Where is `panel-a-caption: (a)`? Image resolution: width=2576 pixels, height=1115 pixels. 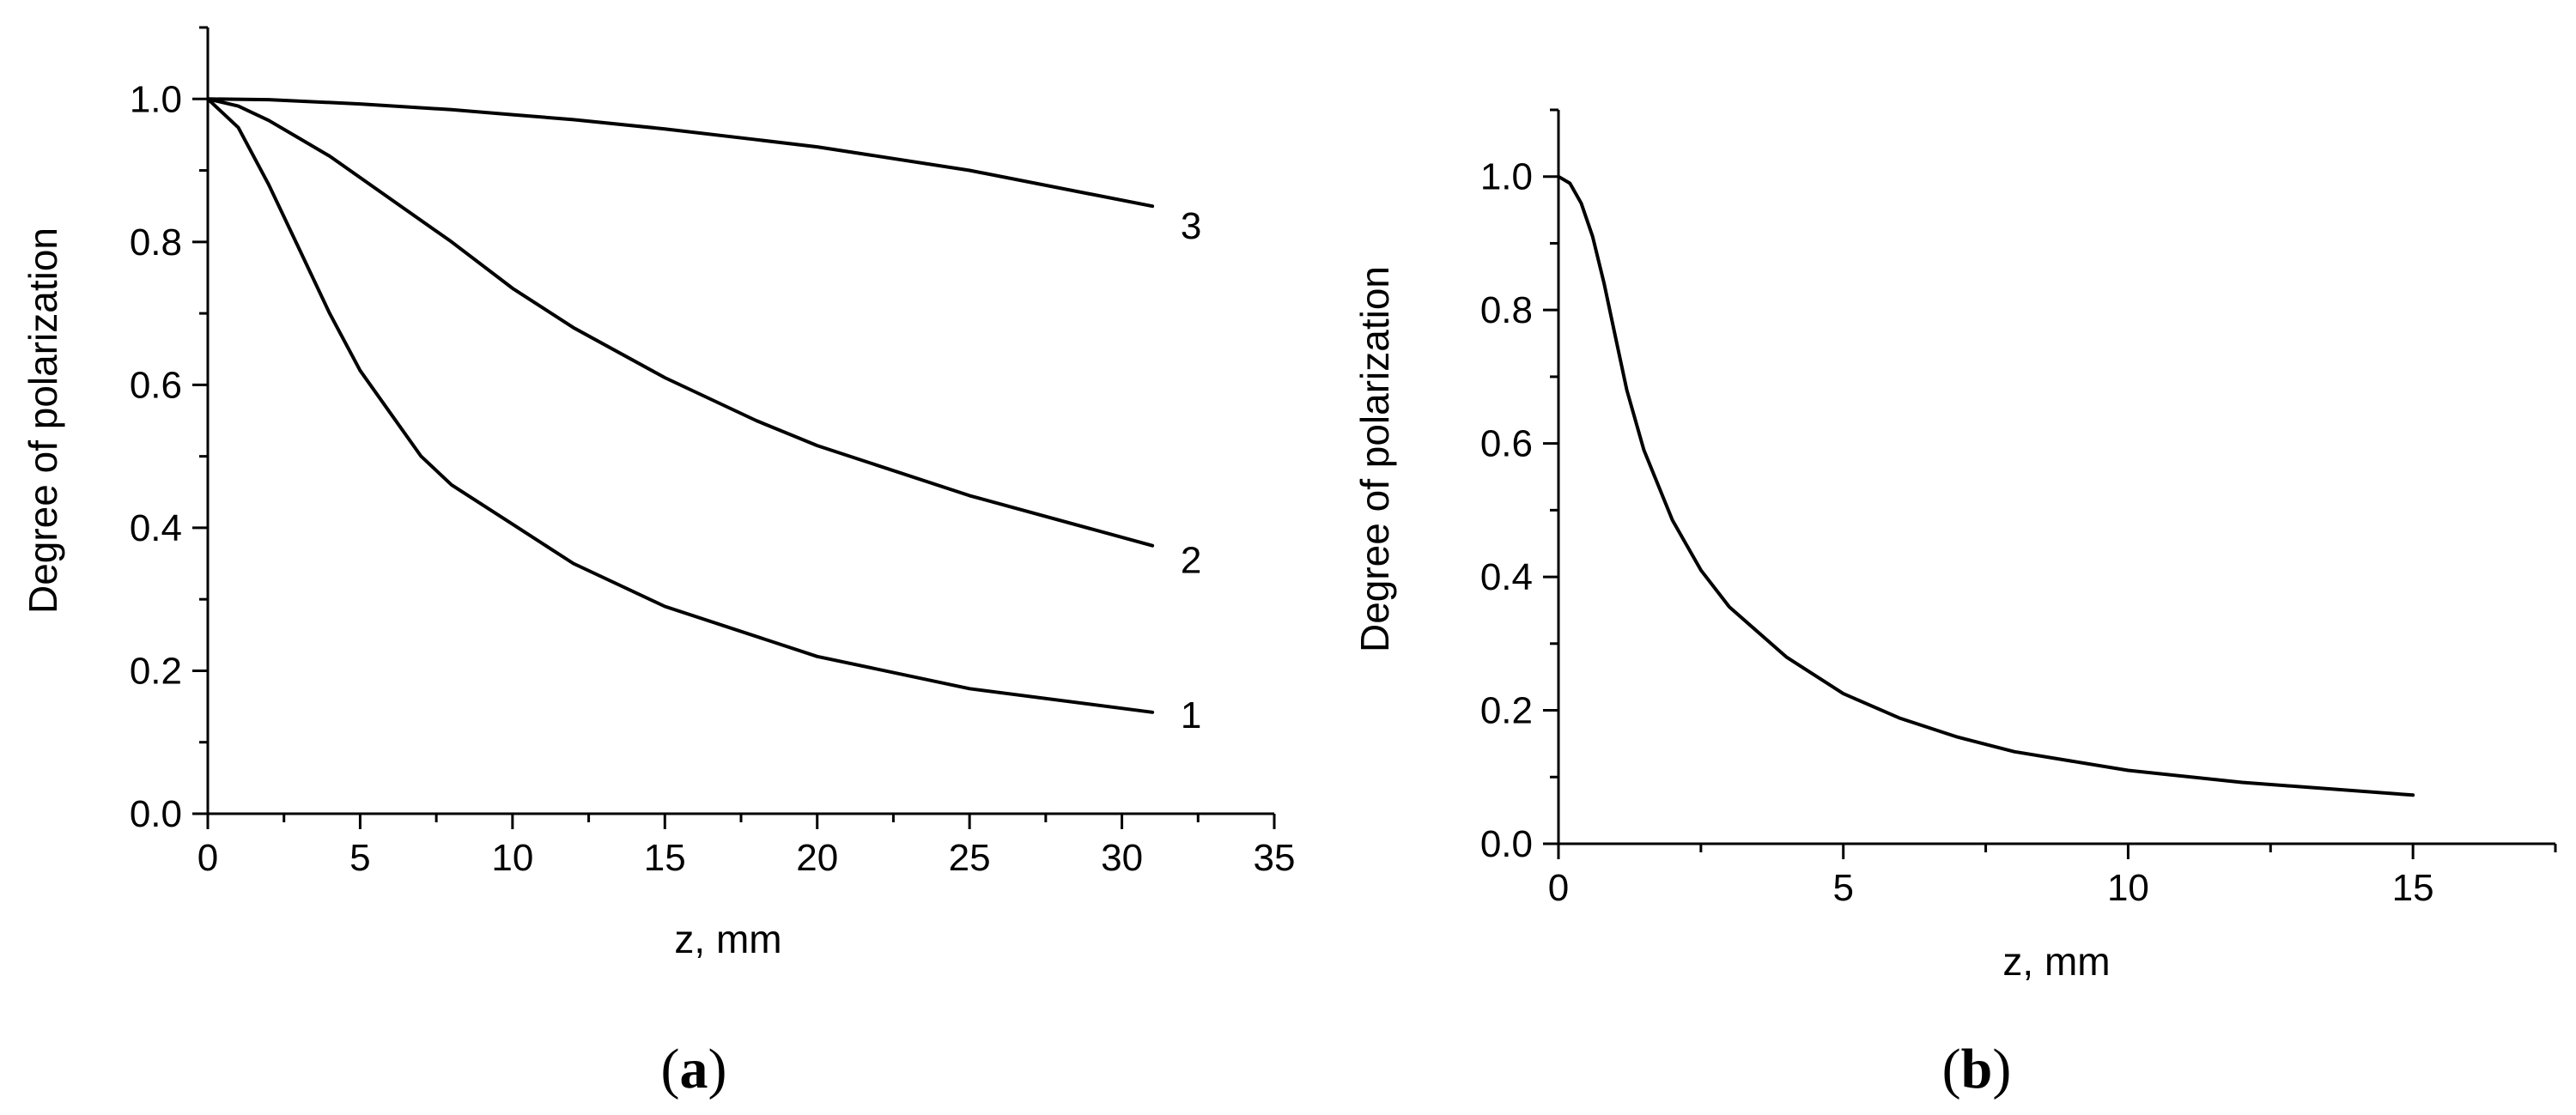
panel-a-caption: (a) is located at coordinates (694, 1069).